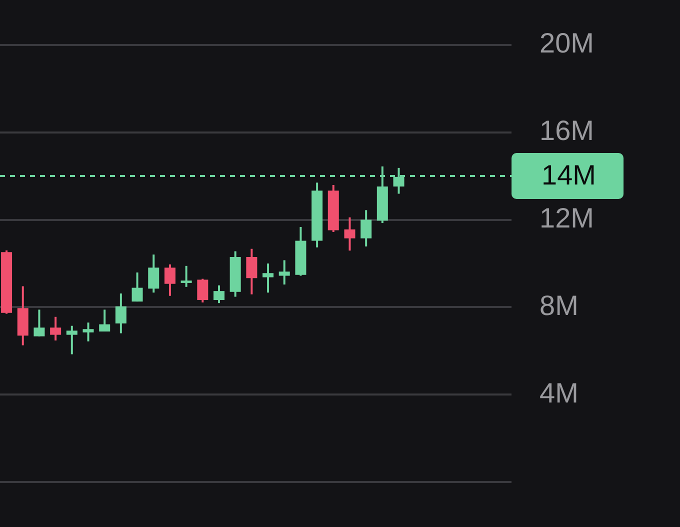 This screenshot has width=680, height=527. What do you see at coordinates (567, 43) in the screenshot?
I see `y-tick-label: 20M` at bounding box center [567, 43].